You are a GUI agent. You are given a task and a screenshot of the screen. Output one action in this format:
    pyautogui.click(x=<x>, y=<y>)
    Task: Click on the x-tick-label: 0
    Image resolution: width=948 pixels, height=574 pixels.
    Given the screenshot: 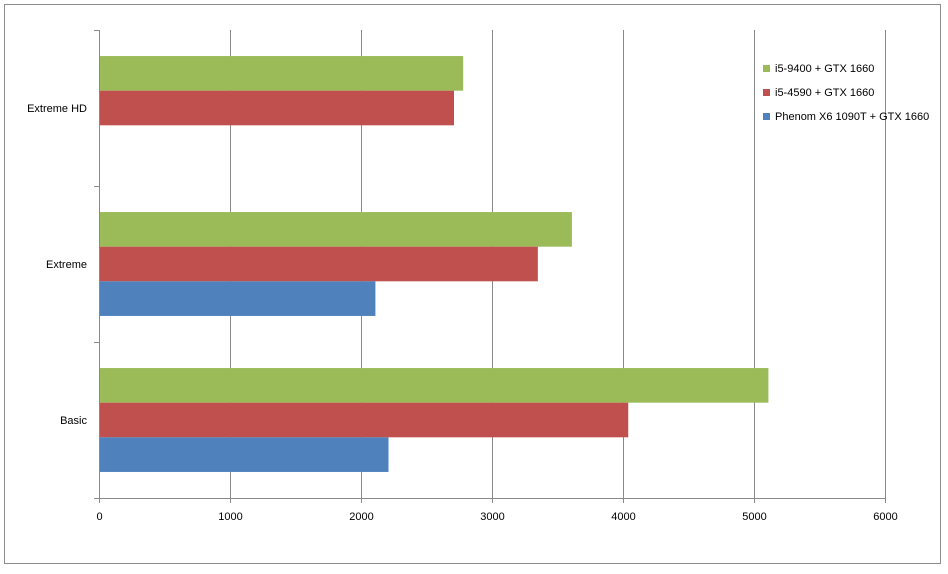 What is the action you would take?
    pyautogui.click(x=99, y=517)
    